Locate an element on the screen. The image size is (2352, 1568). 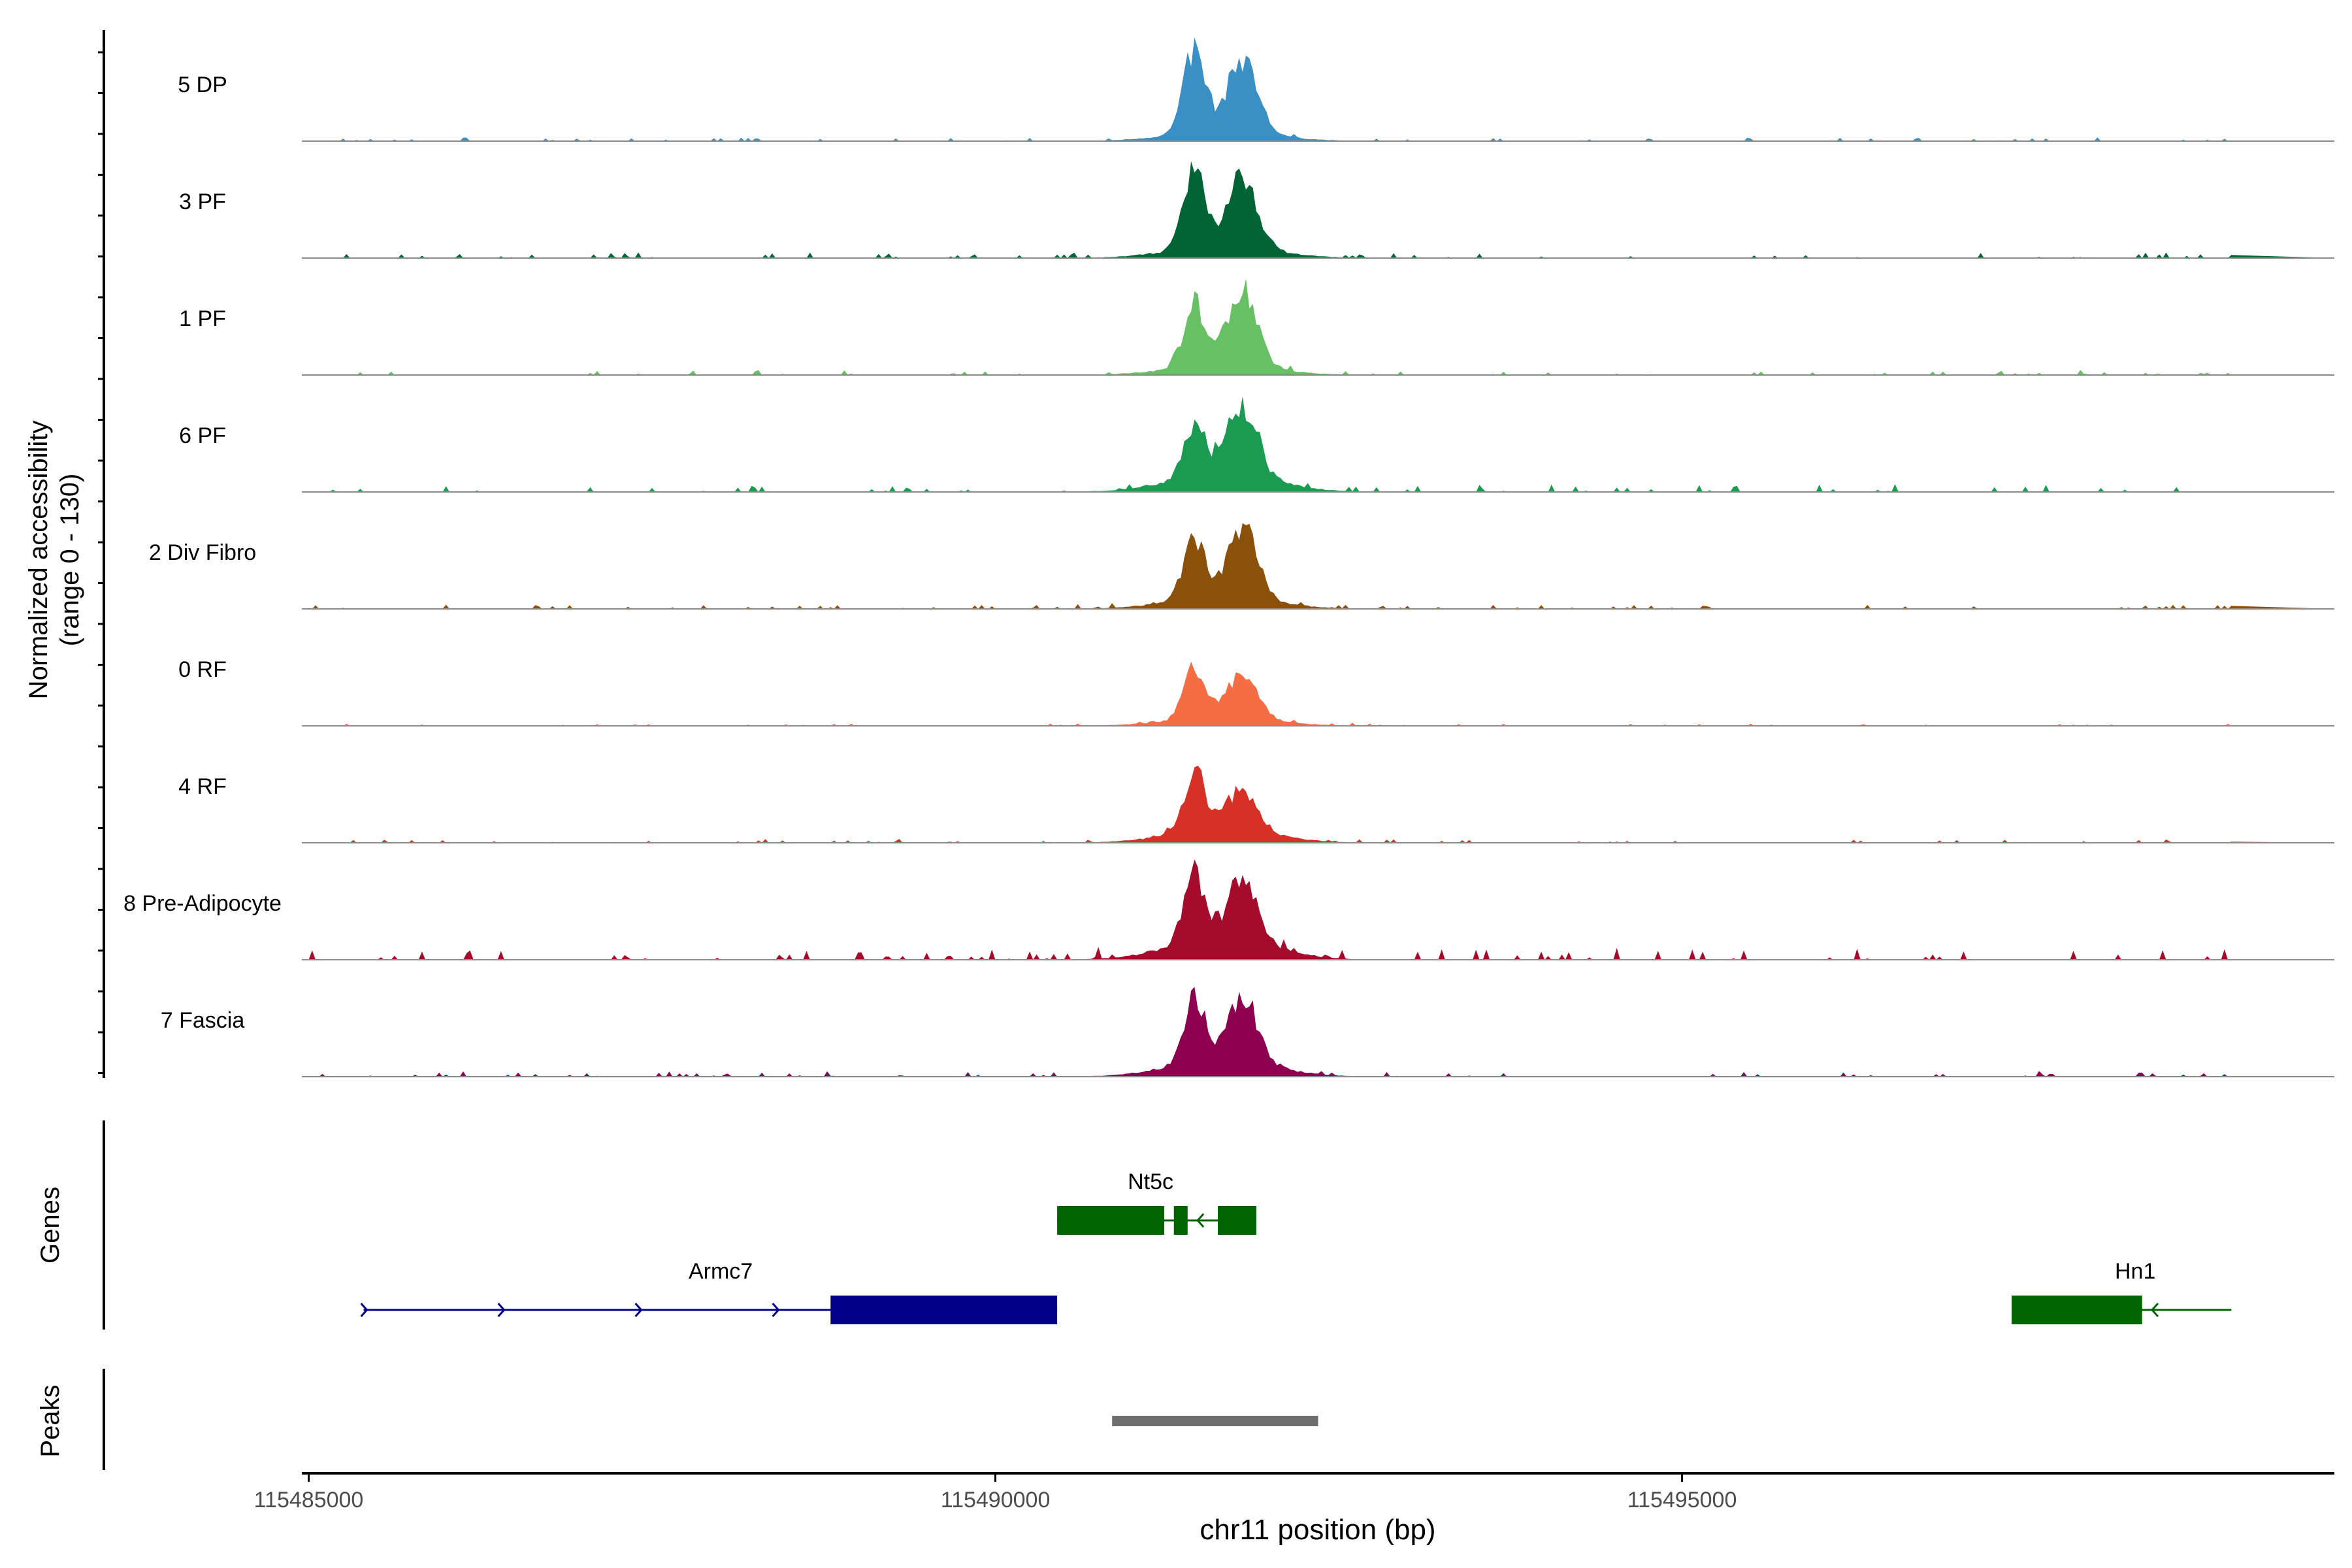
track-label: 0 RF is located at coordinates (202, 669).